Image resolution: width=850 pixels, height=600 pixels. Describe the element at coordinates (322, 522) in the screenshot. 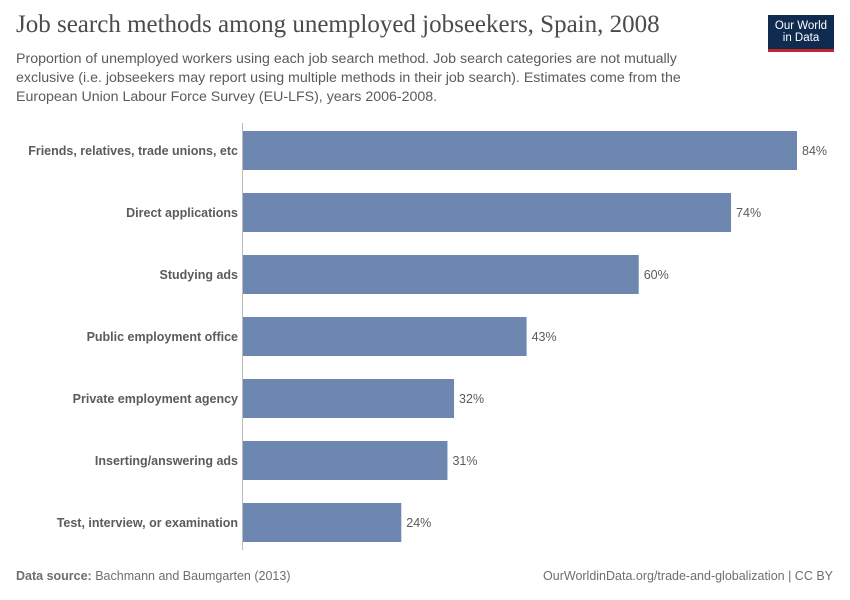

I see `bar-test-interview-or-examination` at that location.